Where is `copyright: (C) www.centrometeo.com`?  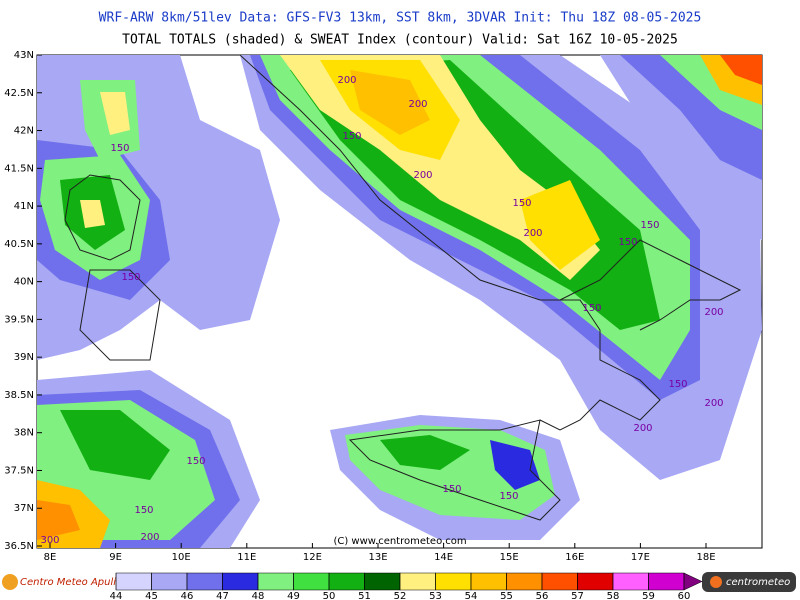
copyright: (C) www.centrometeo.com is located at coordinates (399, 541).